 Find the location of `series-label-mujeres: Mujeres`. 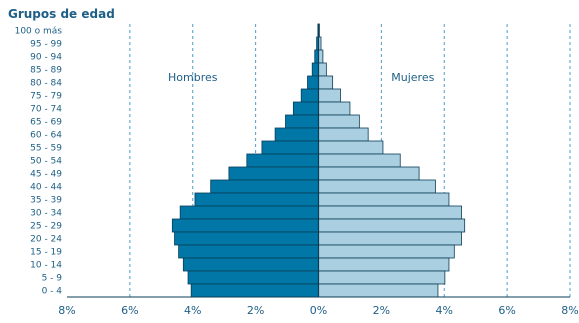

series-label-mujeres: Mujeres is located at coordinates (412, 77).